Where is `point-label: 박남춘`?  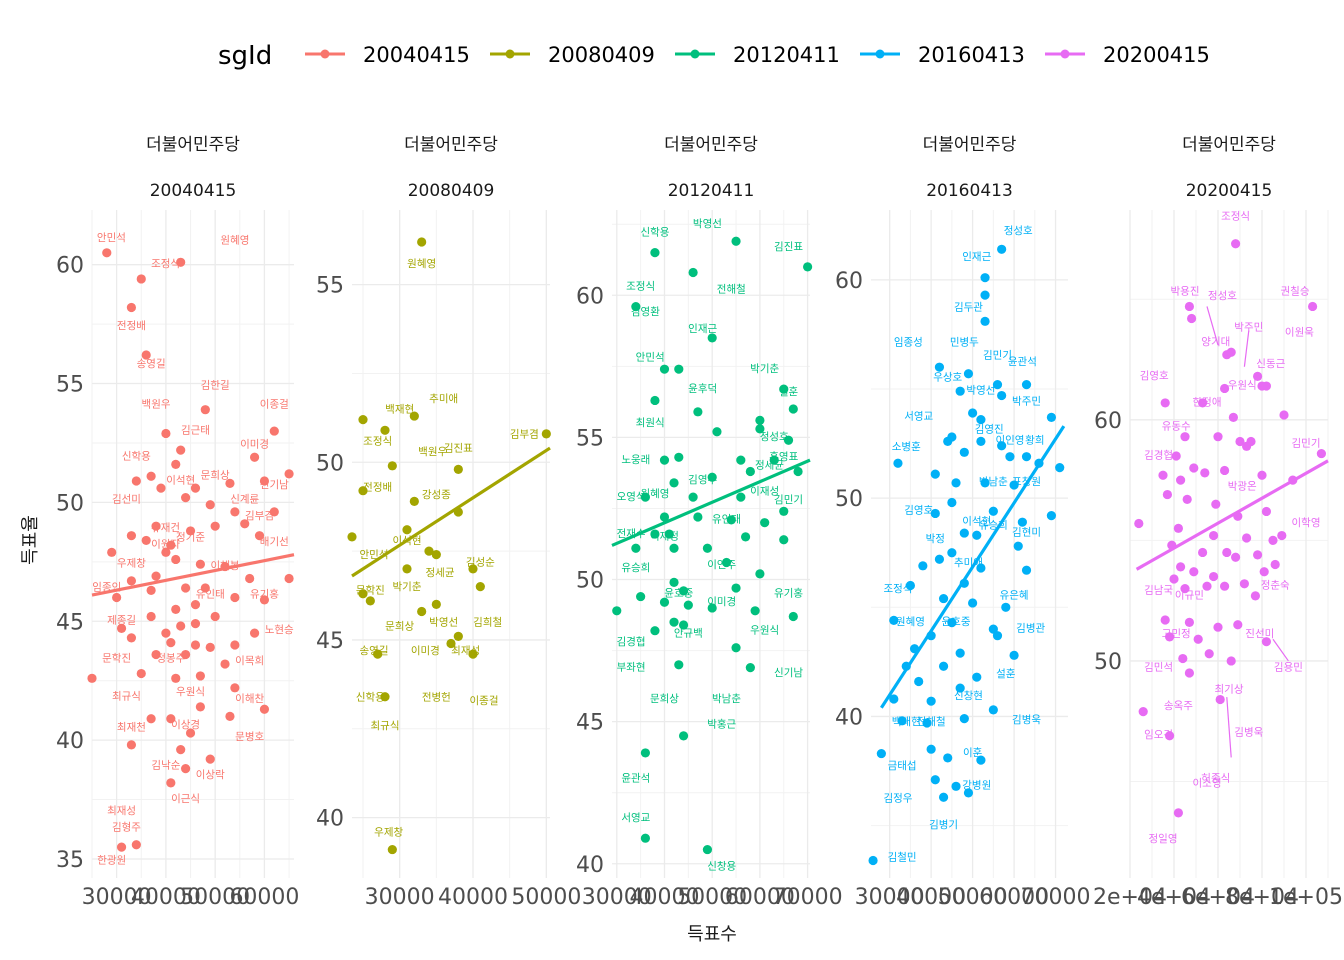
point-label: 박남춘 is located at coordinates (726, 699).